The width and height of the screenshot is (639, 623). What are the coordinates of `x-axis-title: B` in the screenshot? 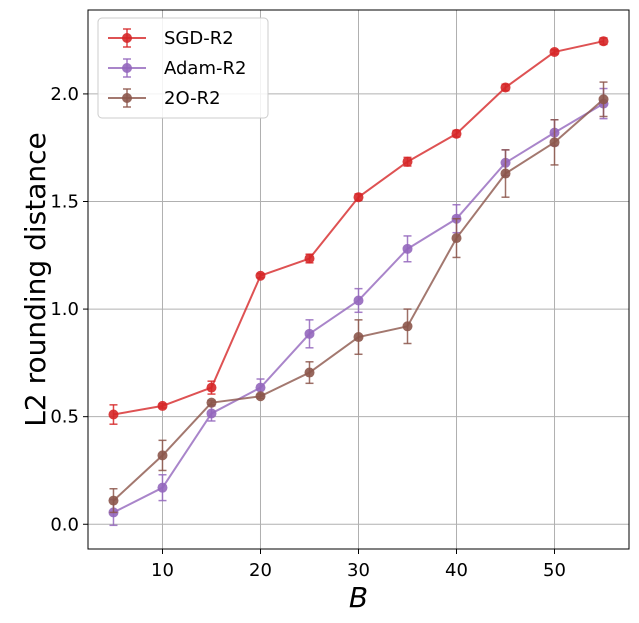 It's located at (358, 597).